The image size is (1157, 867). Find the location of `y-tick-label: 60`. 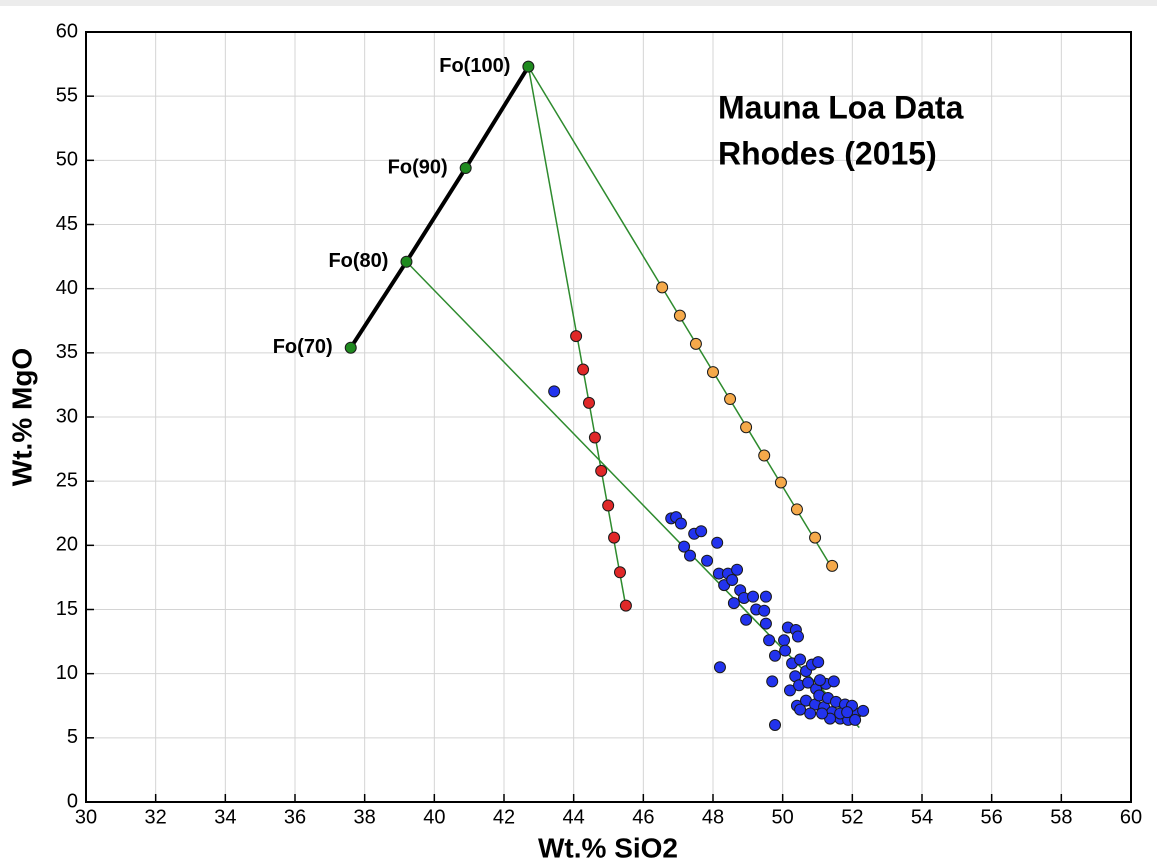

y-tick-label: 60 is located at coordinates (67, 31).